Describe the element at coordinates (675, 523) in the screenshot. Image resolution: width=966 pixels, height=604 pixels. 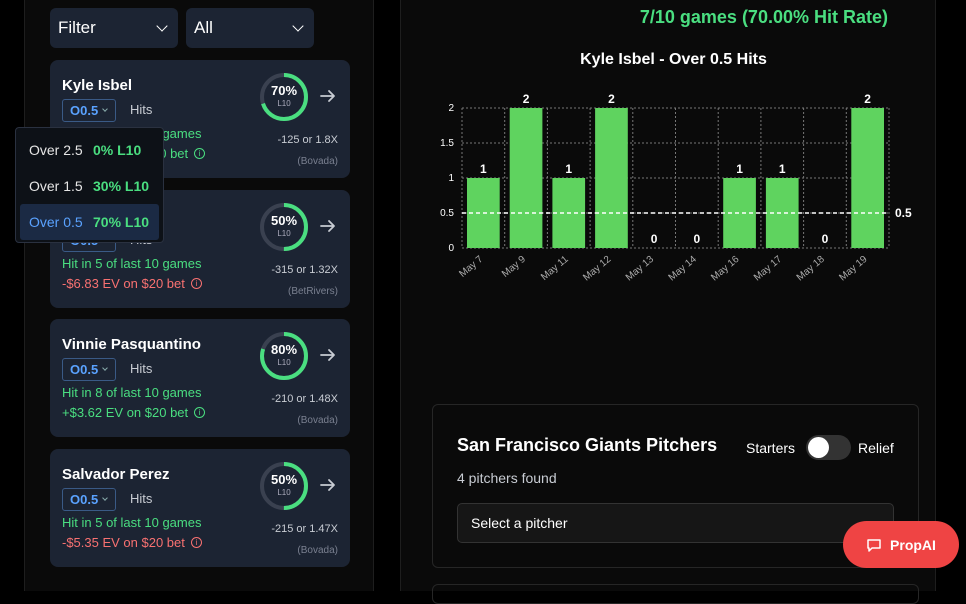
I see `pitcher-select: Select a pitcher` at that location.